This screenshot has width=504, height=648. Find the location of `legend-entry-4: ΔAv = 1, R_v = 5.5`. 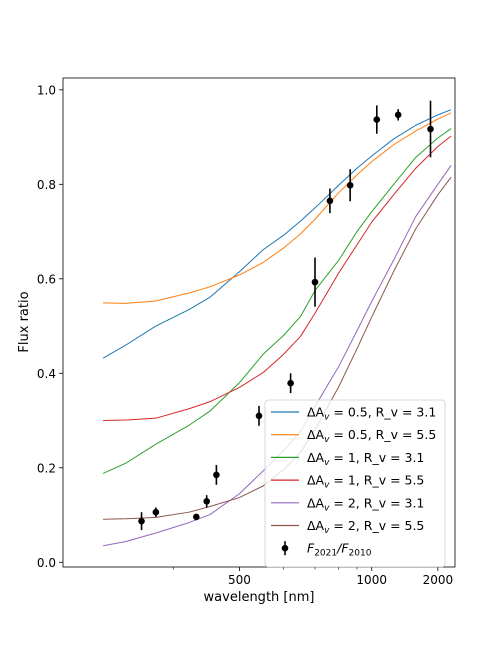

legend-entry-4: ΔAv = 1, R_v = 5.5 is located at coordinates (347, 482).